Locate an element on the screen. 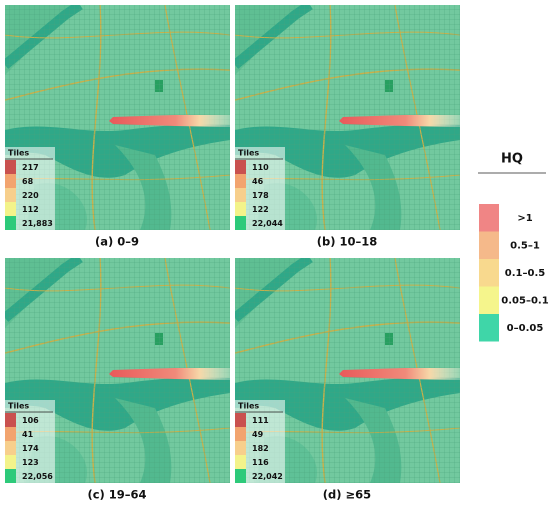  tiles-count: 123 is located at coordinates (30, 462).